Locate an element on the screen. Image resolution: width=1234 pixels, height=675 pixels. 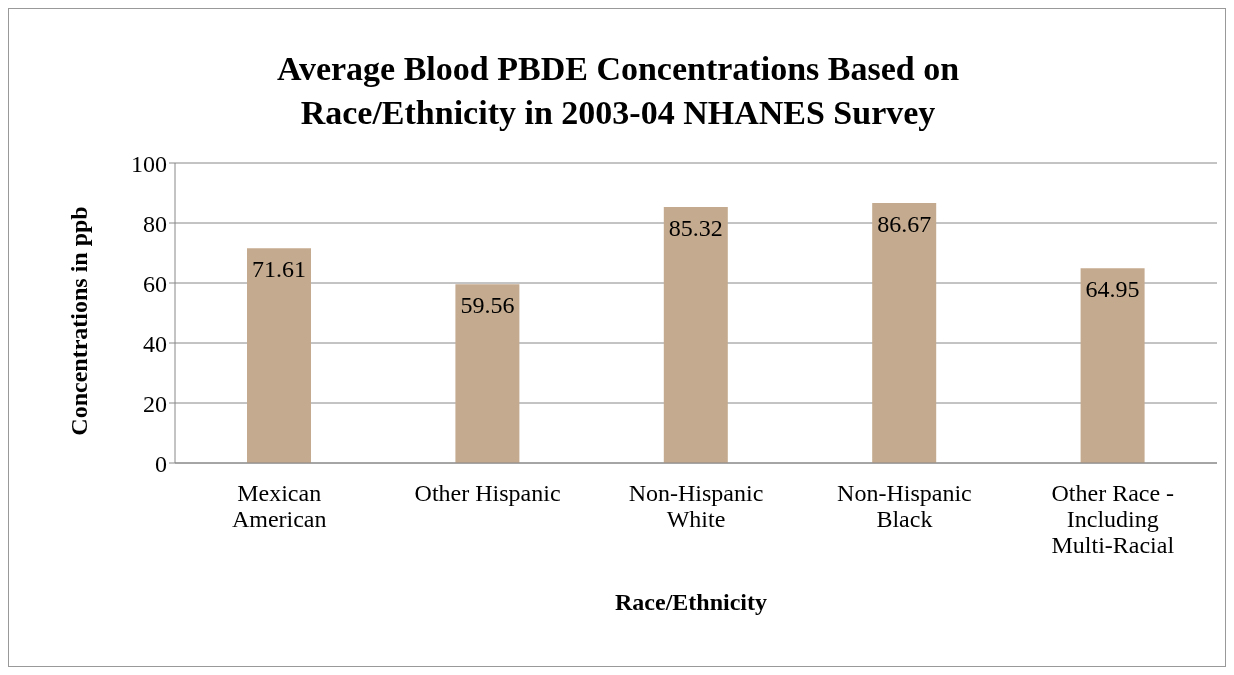
data-label: 71.61 is located at coordinates (279, 269).